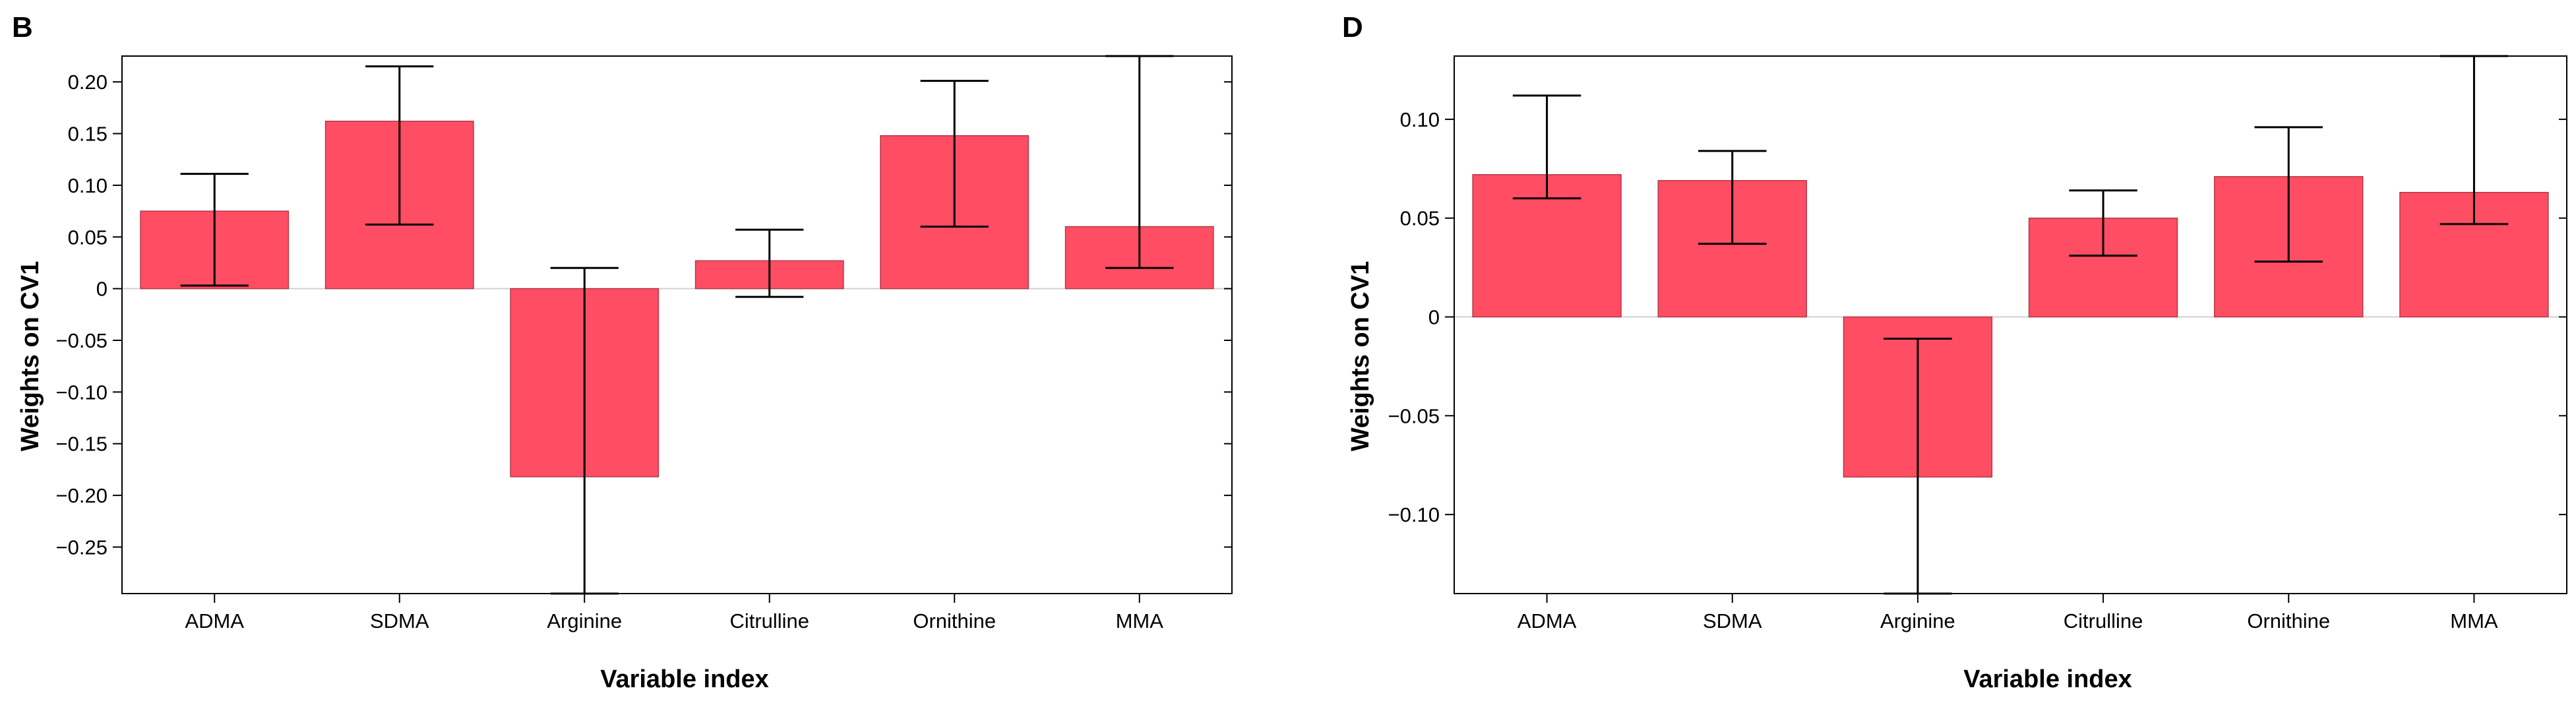 The height and width of the screenshot is (709, 2576). Describe the element at coordinates (101, 290) in the screenshot. I see `y-tick-label-b: 0` at that location.